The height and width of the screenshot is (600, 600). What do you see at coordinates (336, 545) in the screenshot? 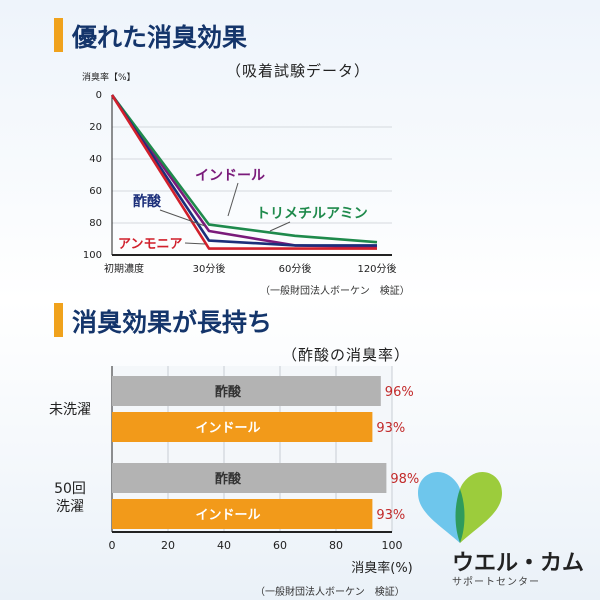
I see `x-tick-label: 80` at bounding box center [336, 545].